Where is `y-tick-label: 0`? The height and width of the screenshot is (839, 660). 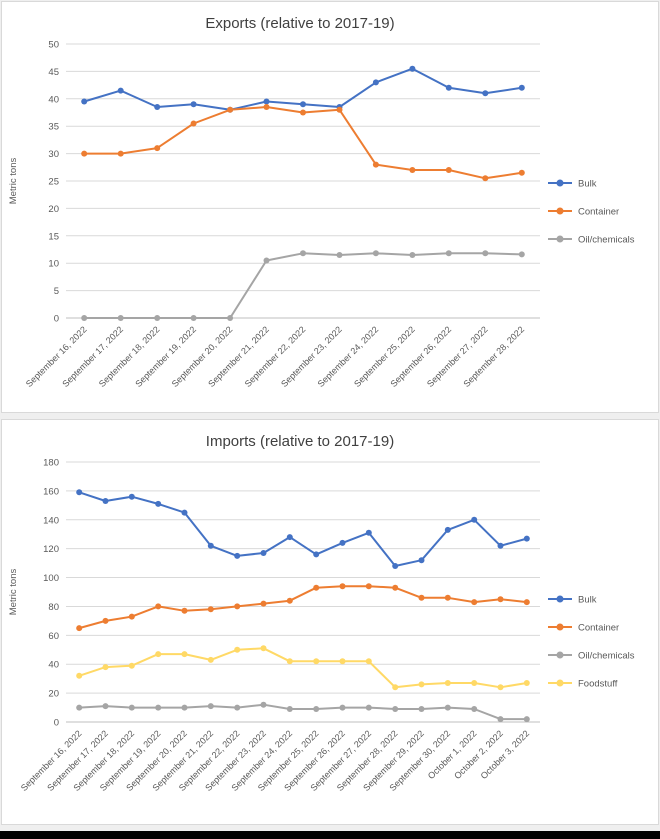
y-tick-label: 0 is located at coordinates (56, 723).